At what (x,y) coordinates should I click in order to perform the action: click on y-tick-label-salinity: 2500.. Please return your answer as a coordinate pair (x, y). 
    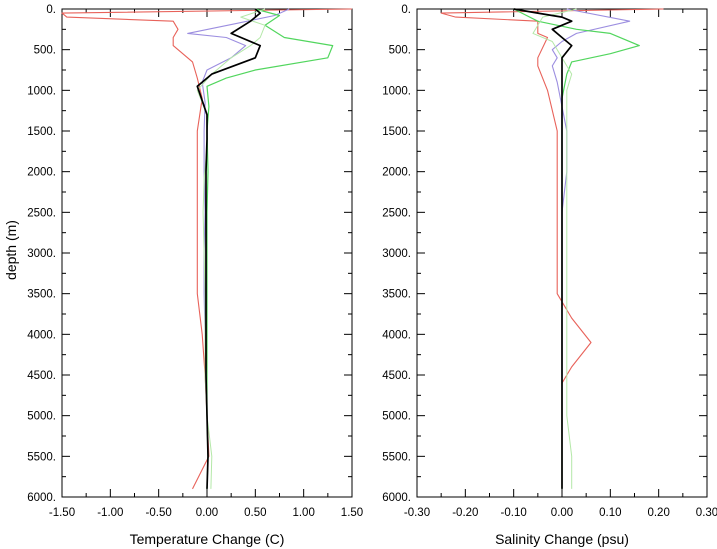
    Looking at the image, I should click on (396, 213).